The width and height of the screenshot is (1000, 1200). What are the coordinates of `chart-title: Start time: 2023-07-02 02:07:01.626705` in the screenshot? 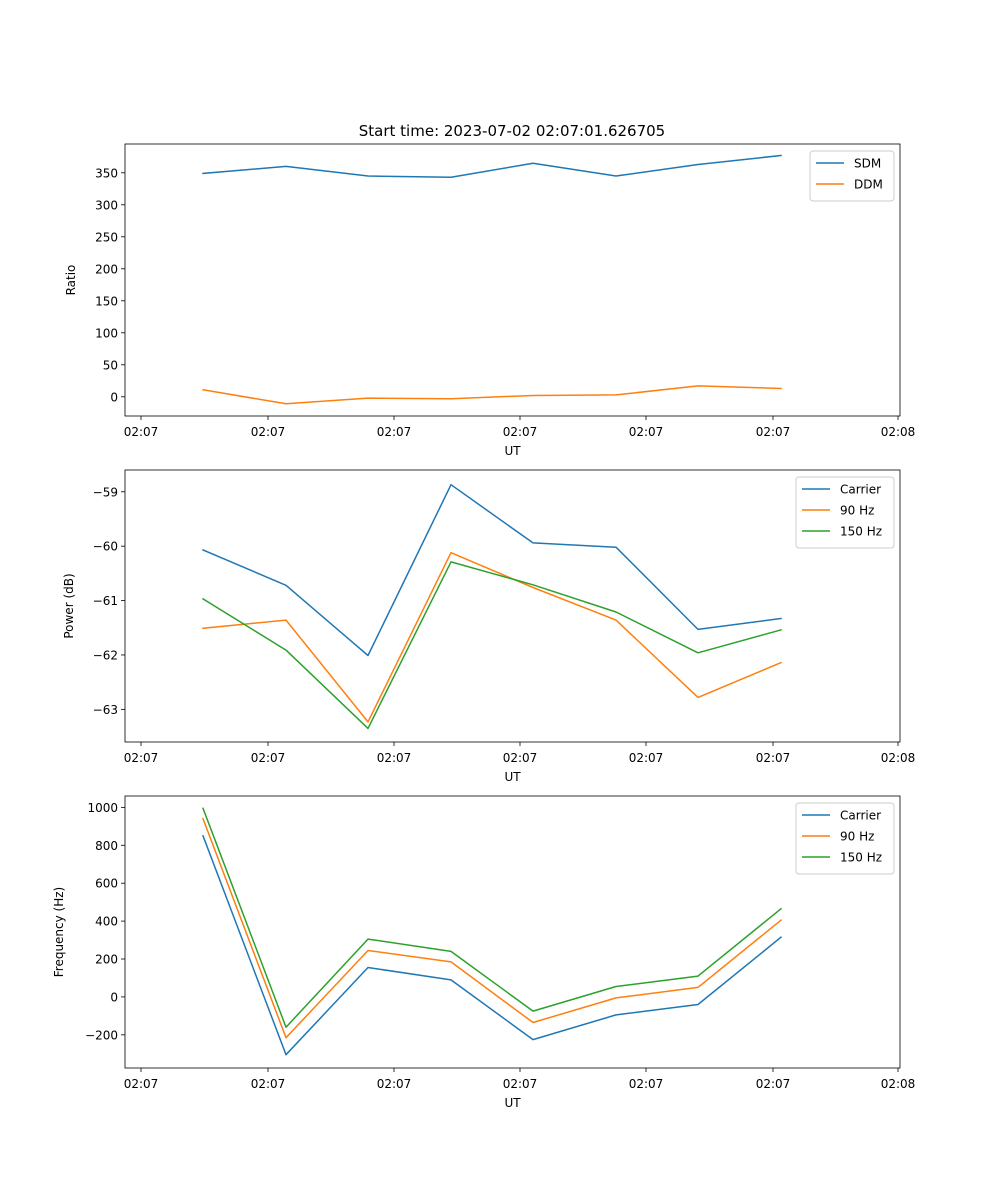 It's located at (512, 131).